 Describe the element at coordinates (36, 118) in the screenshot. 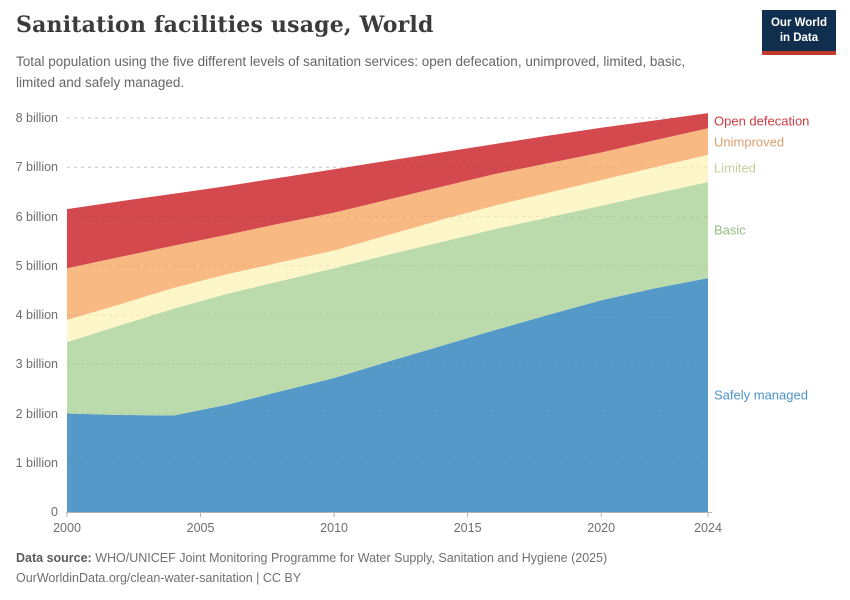

I see `y-tick-label-8: 8 billion` at that location.